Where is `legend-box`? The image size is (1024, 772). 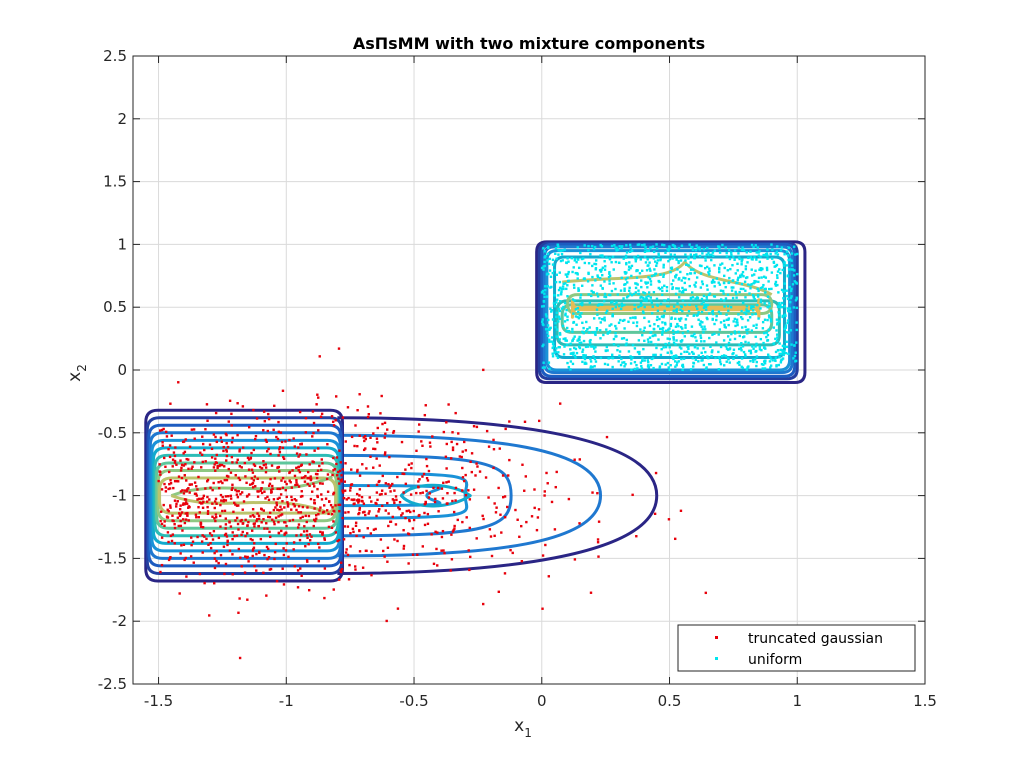 legend-box is located at coordinates (796, 648).